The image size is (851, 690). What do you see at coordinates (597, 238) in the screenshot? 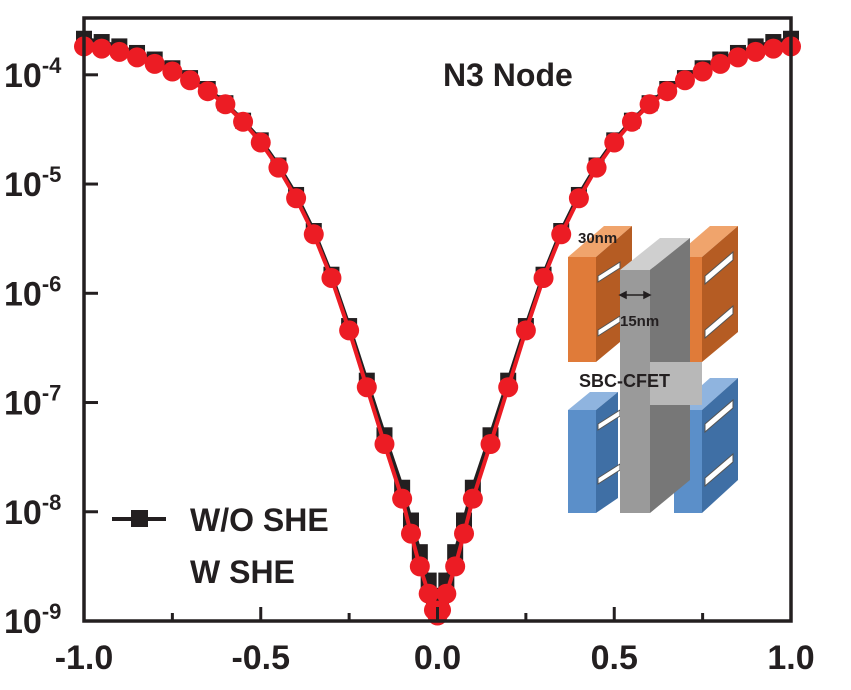
I see `inset-width-label: 30nm` at bounding box center [597, 238].